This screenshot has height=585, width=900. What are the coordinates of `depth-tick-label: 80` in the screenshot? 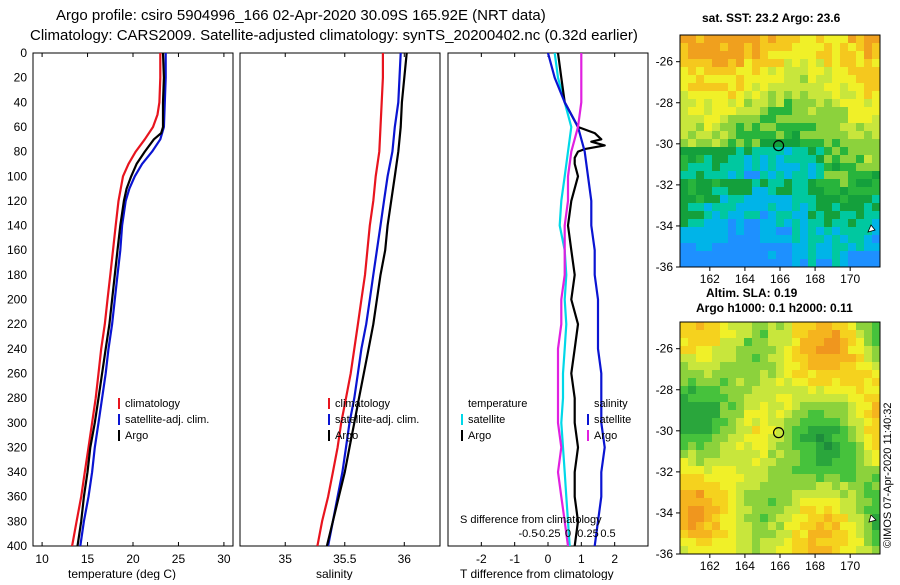 It's located at (21, 152).